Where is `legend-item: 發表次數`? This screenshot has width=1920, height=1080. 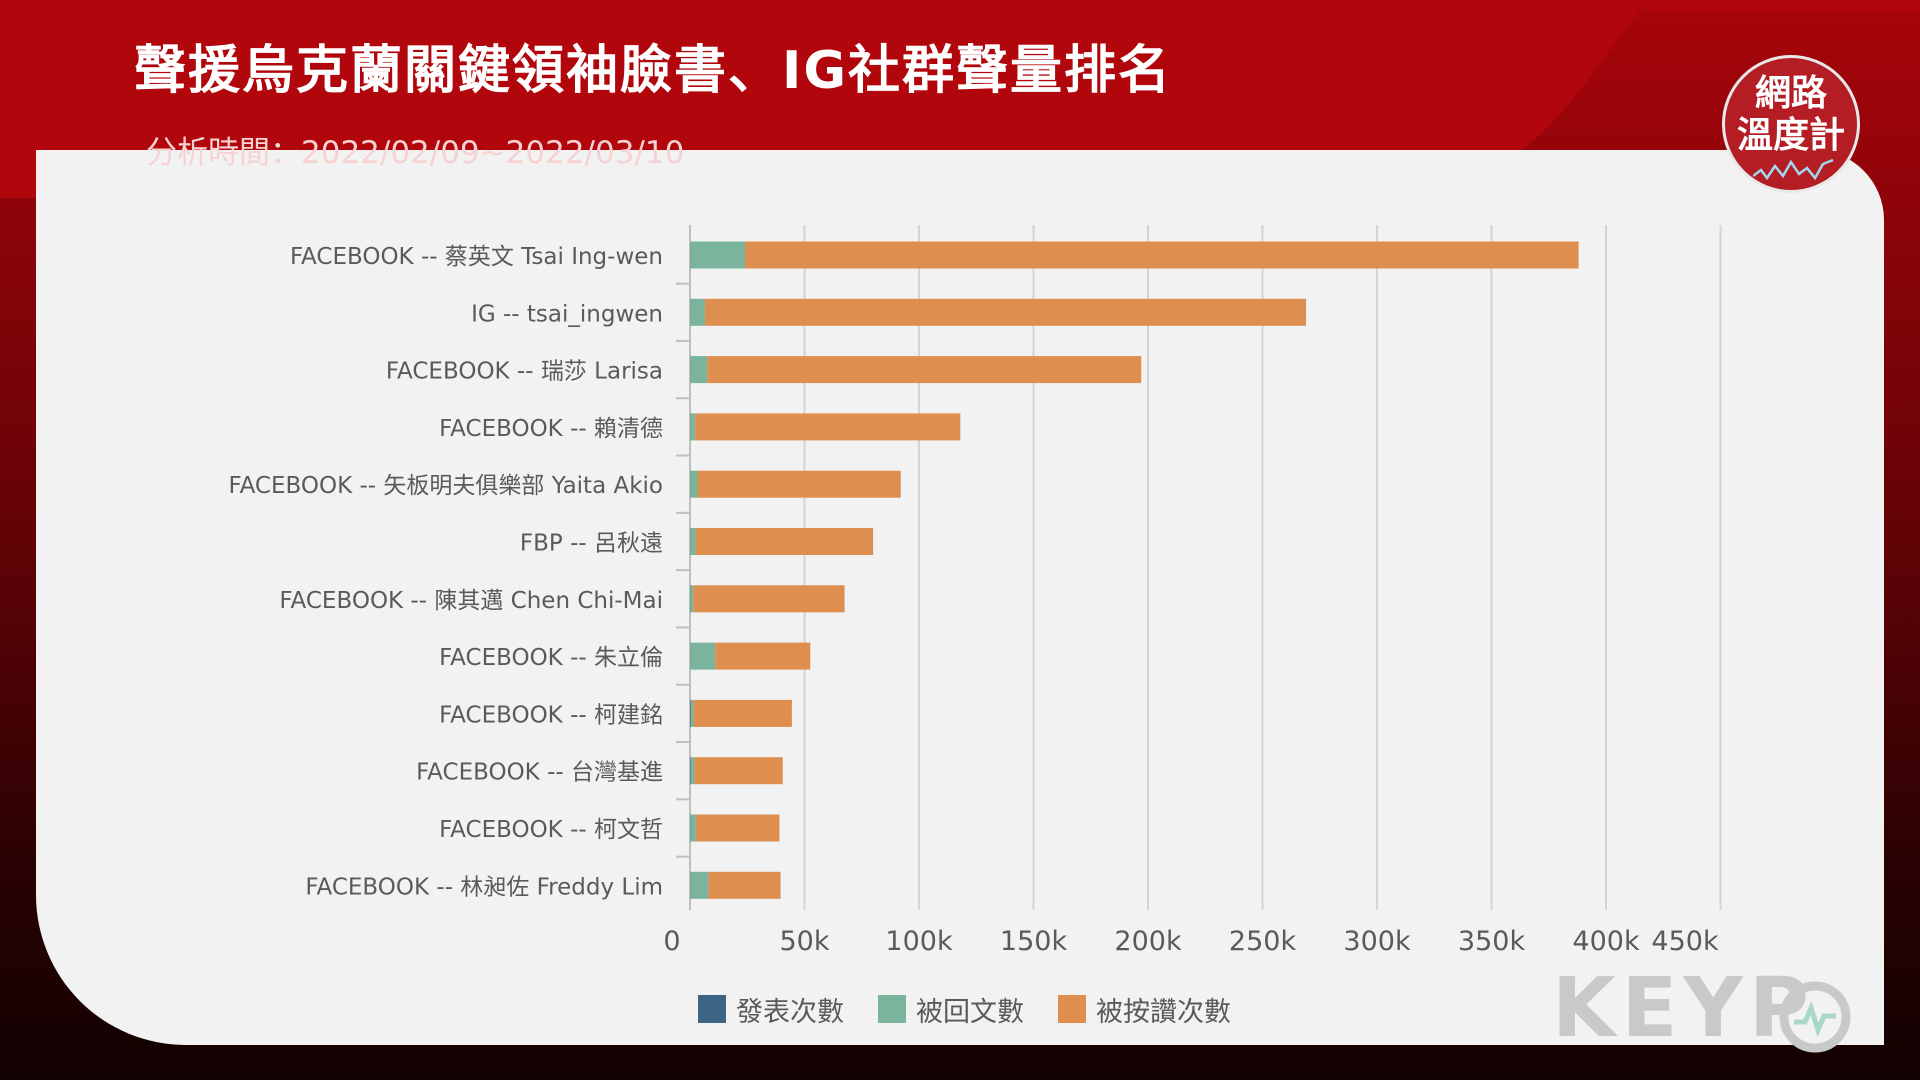 legend-item: 發表次數 is located at coordinates (771, 1009).